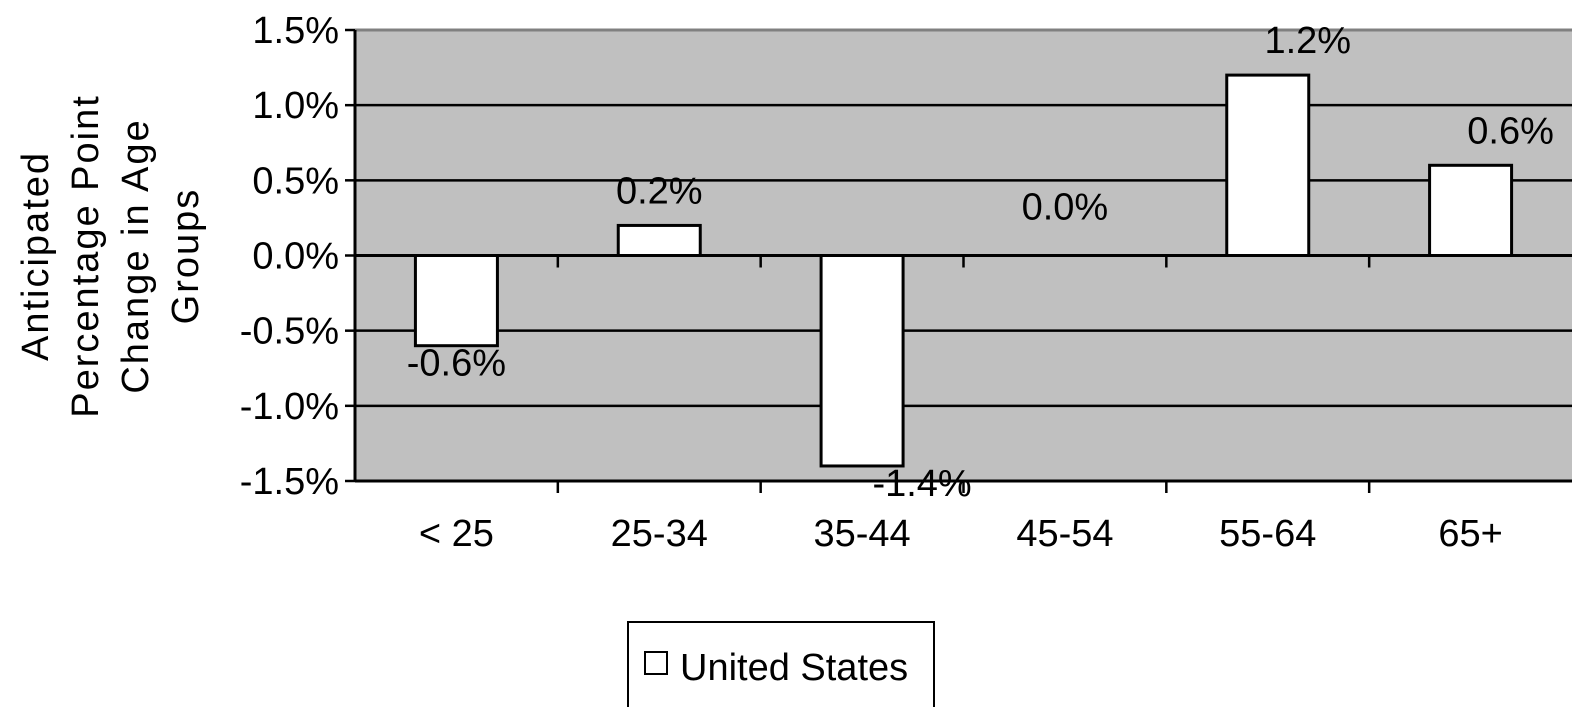 The width and height of the screenshot is (1572, 707). I want to click on y-axis-title-line: Change in Age, so click(136, 255).